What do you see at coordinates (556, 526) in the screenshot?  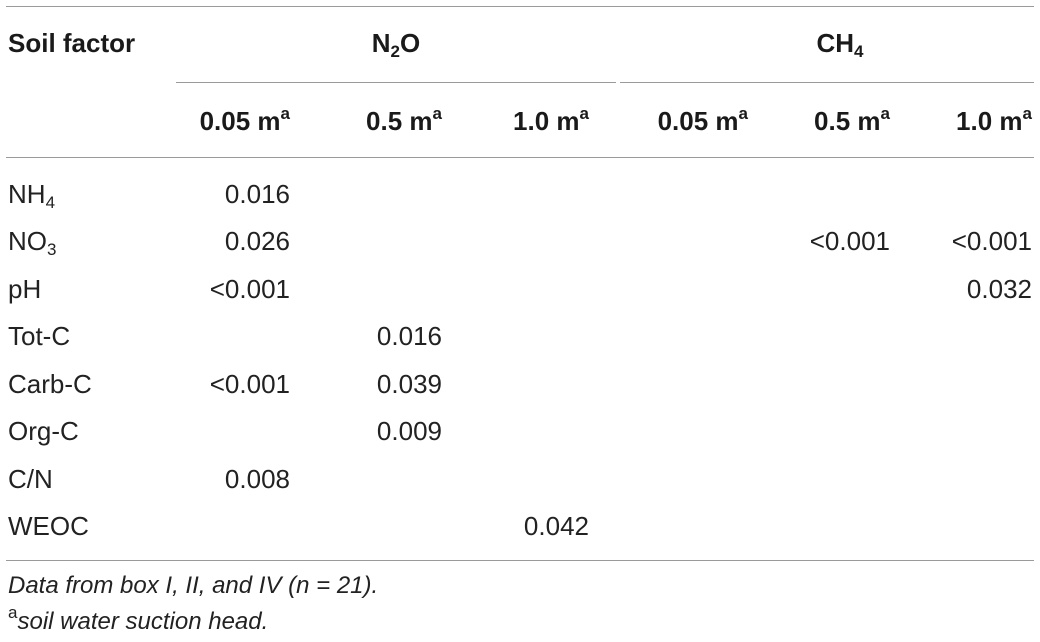 I see `table-cell: 0.042` at bounding box center [556, 526].